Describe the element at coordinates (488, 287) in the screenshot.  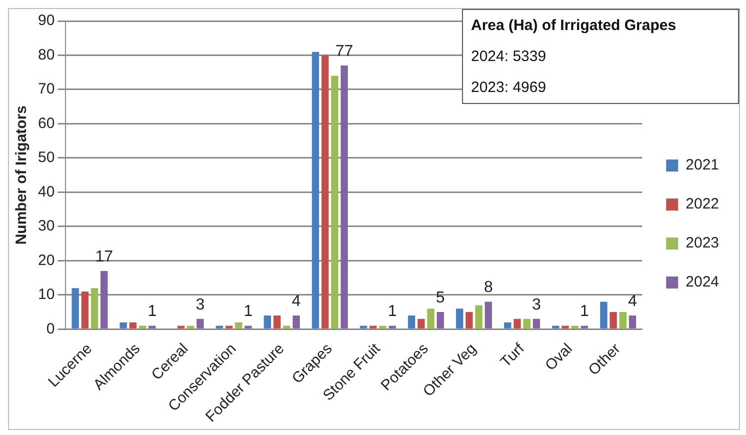
I see `data-label: 8` at that location.